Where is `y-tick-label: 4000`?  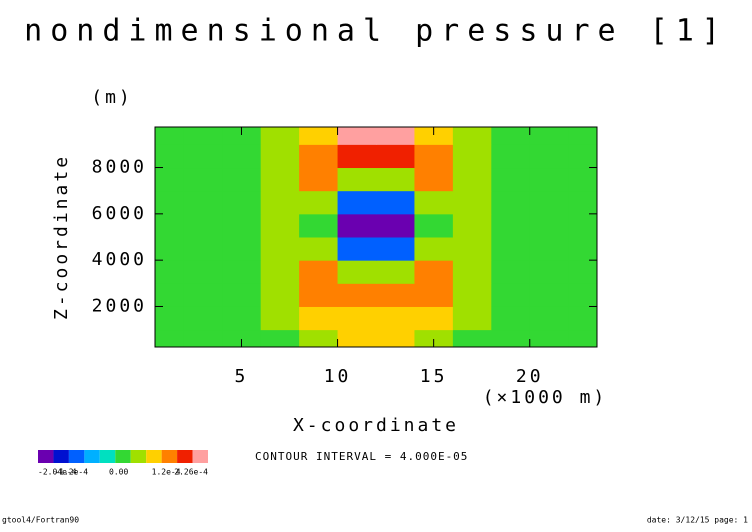 y-tick-label: 4000 is located at coordinates (119, 259).